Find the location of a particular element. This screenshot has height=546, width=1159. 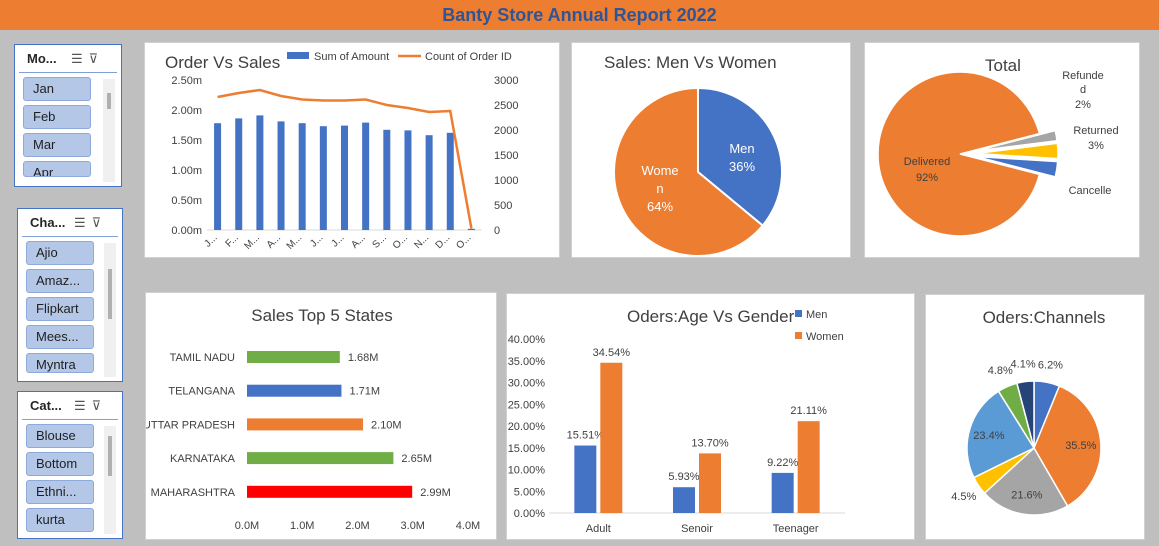

report-header: Banty Store Annual Report 2022 is located at coordinates (579, 15).